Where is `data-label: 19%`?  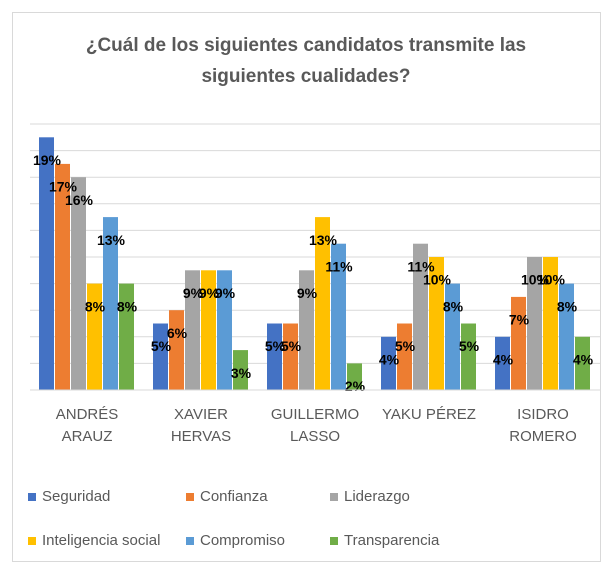
data-label: 19% is located at coordinates (47, 160).